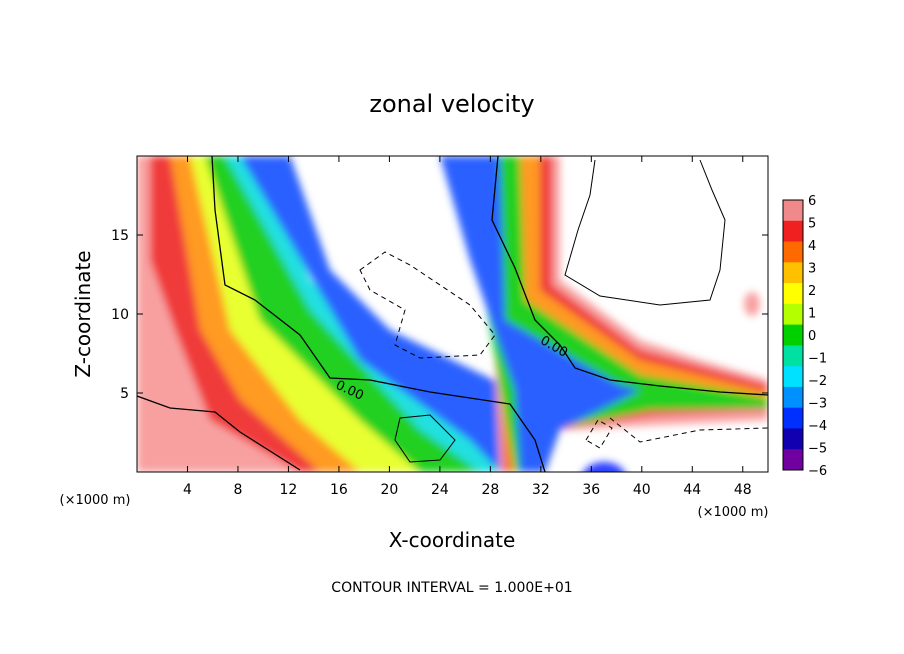  What do you see at coordinates (591, 490) in the screenshot?
I see `x-tick-label: 36` at bounding box center [591, 490].